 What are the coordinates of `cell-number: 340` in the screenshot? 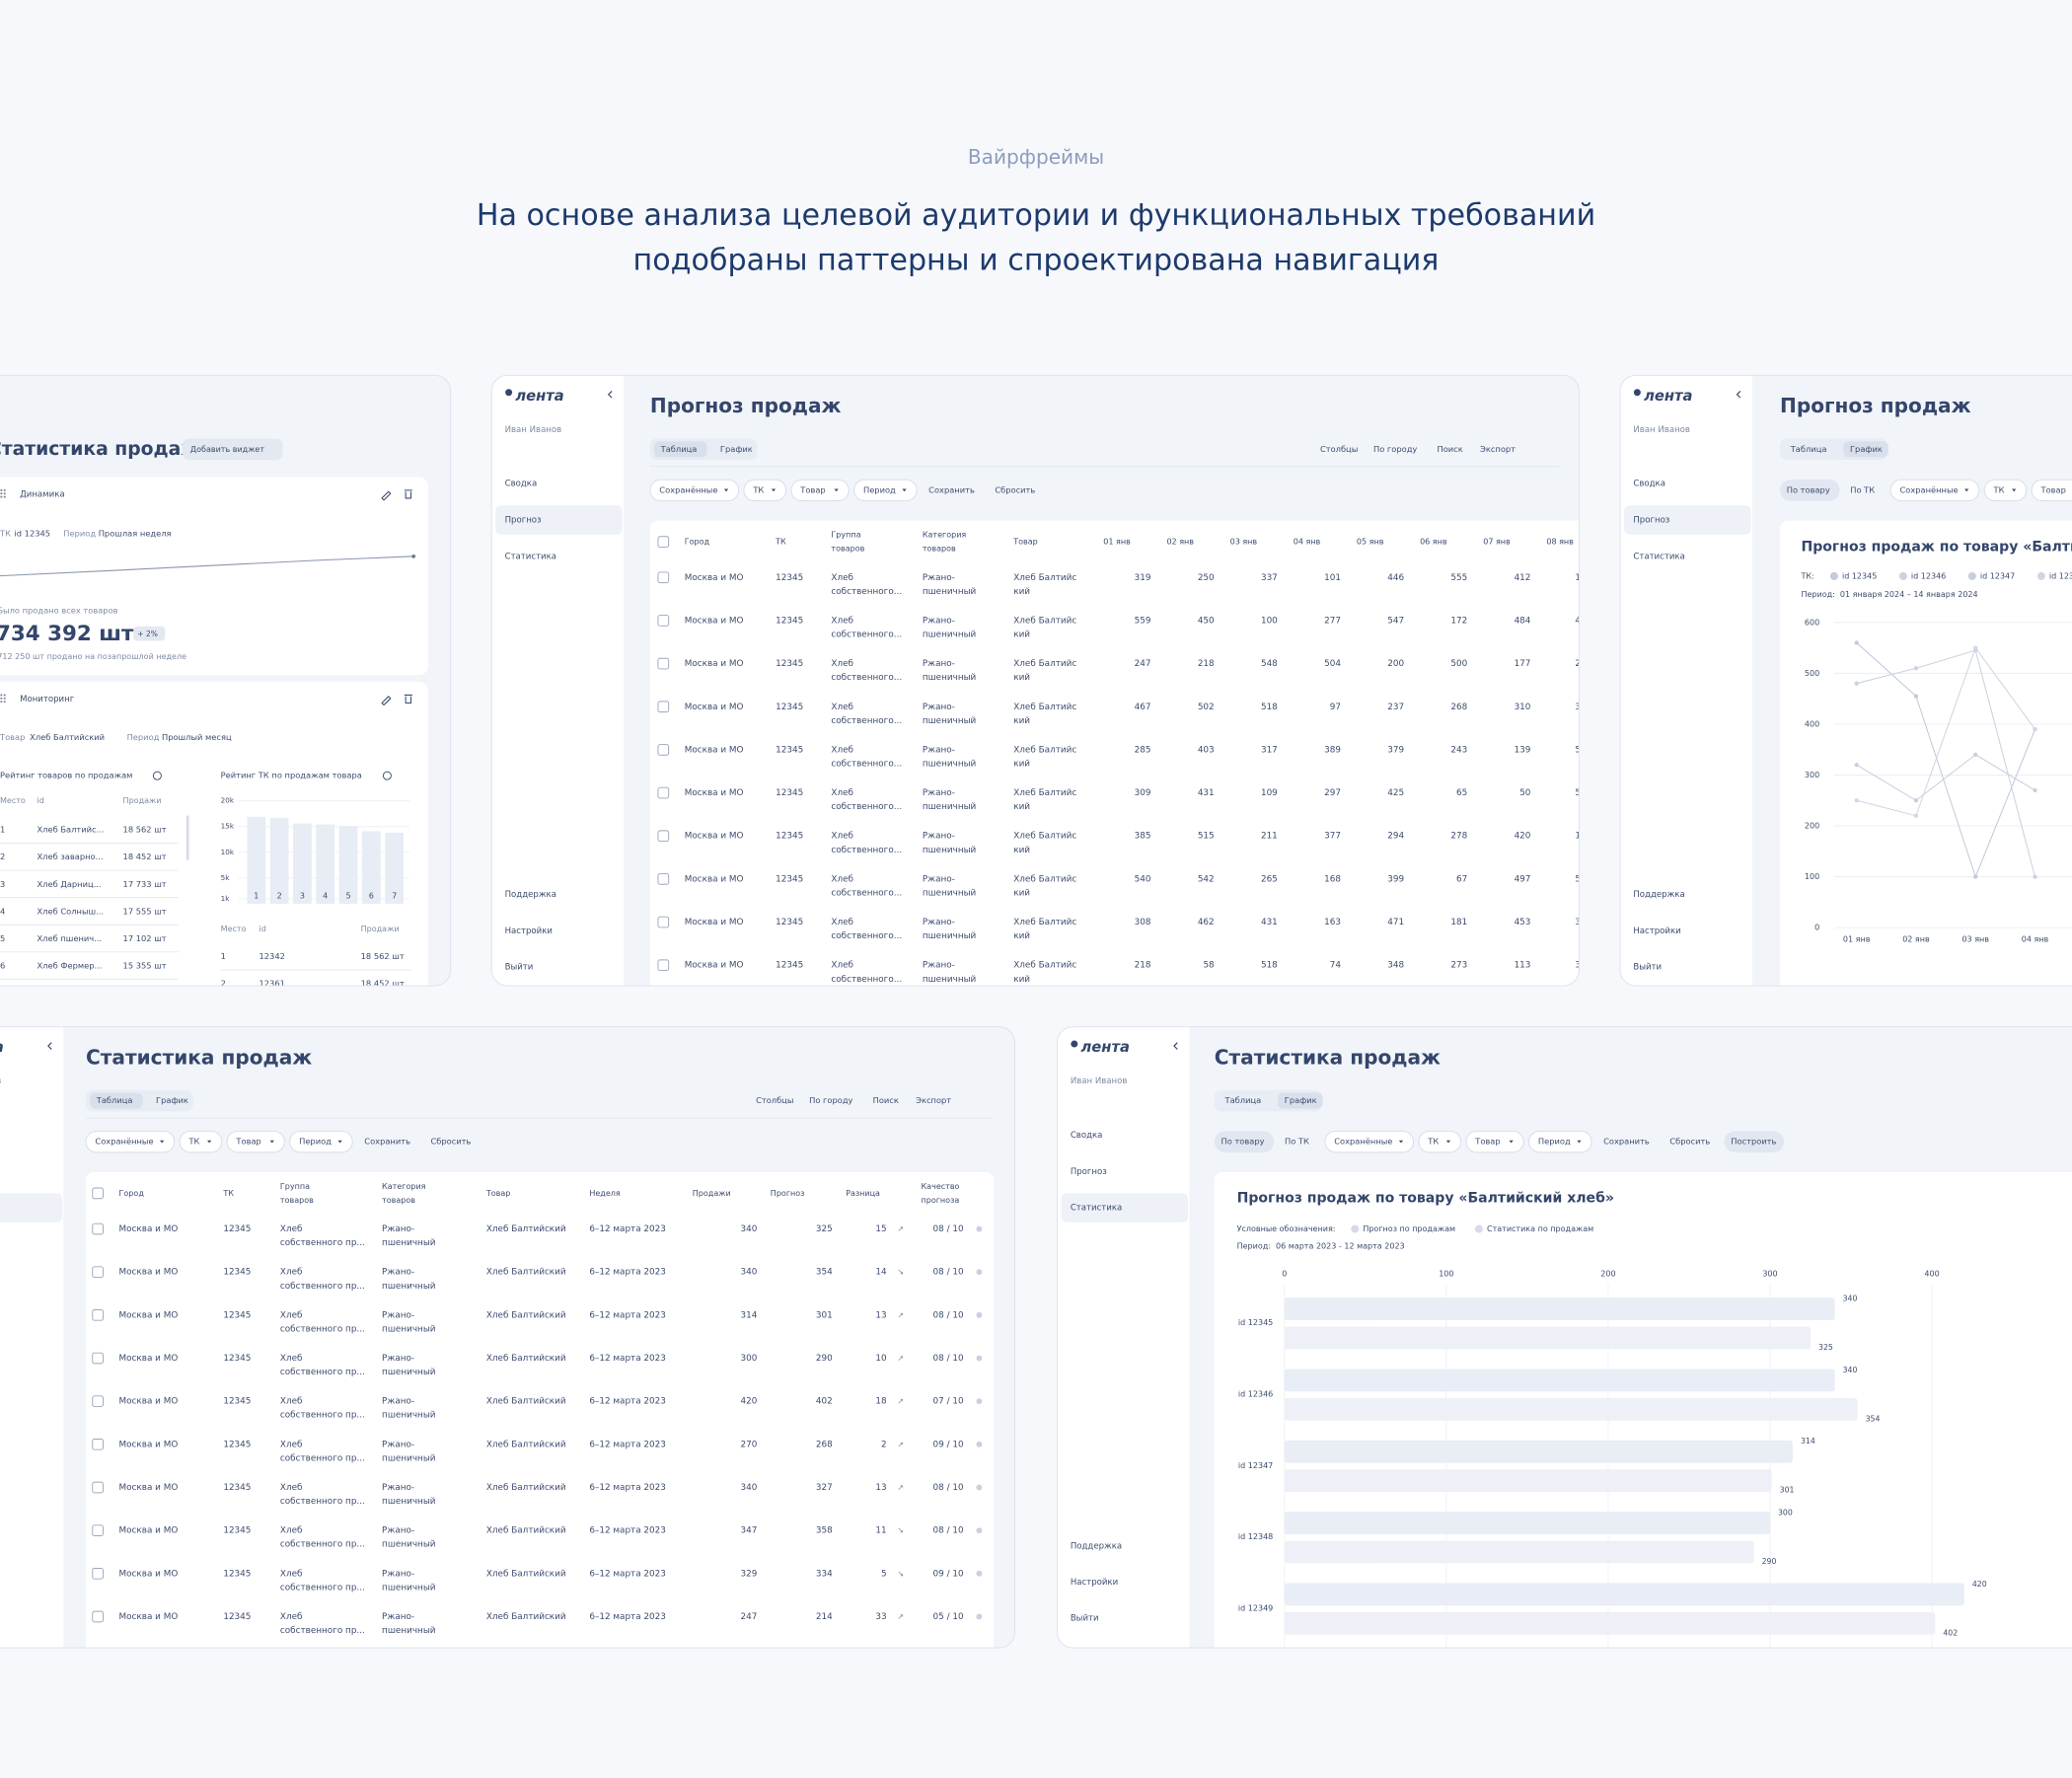 It's located at (750, 1229).